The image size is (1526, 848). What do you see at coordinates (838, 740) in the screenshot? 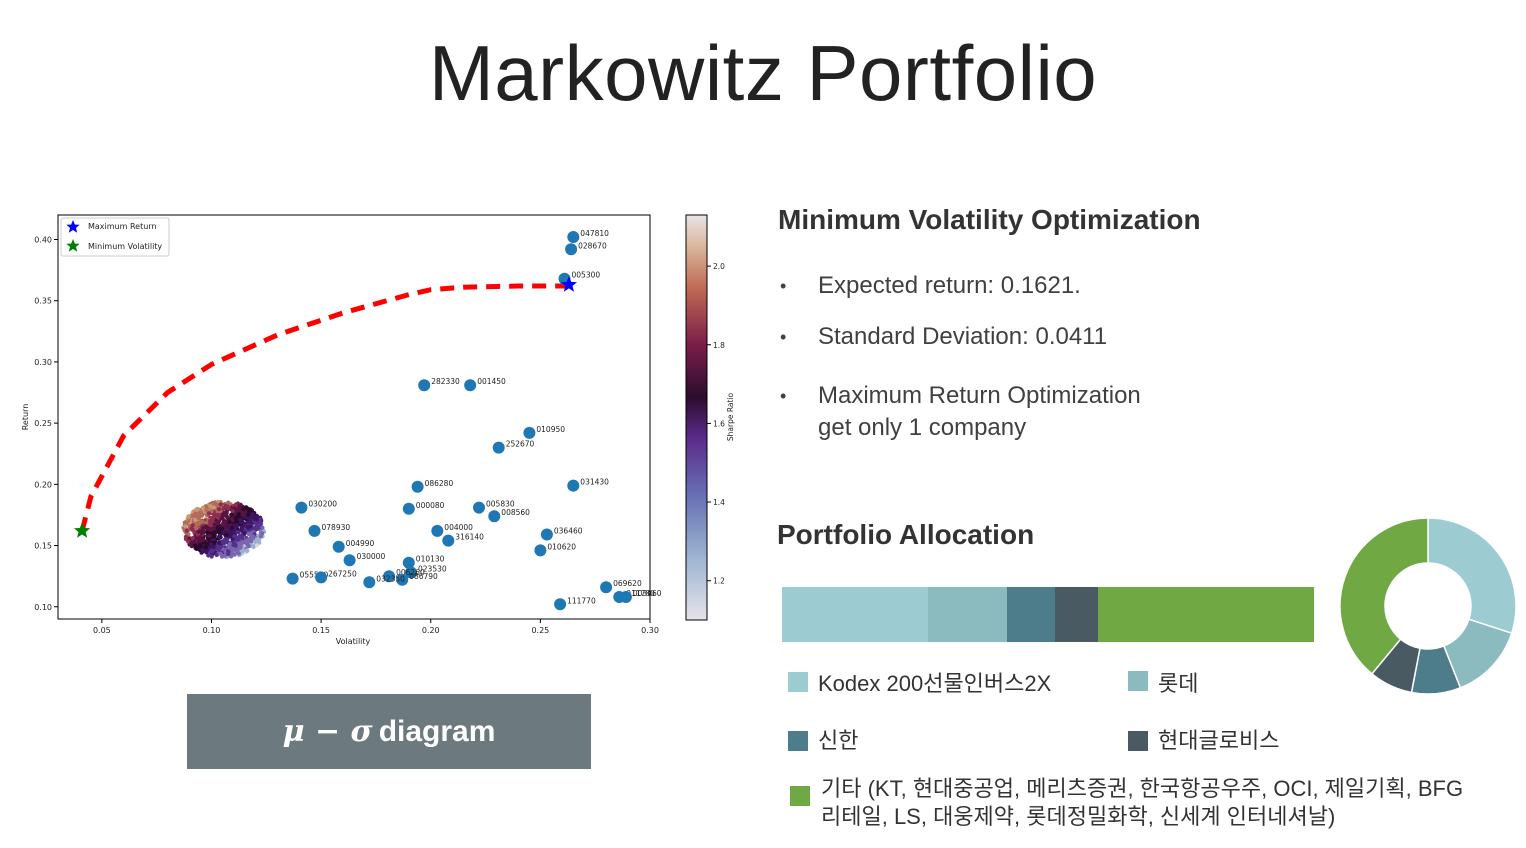
I see `legend-label-shinhan: 신한` at bounding box center [838, 740].